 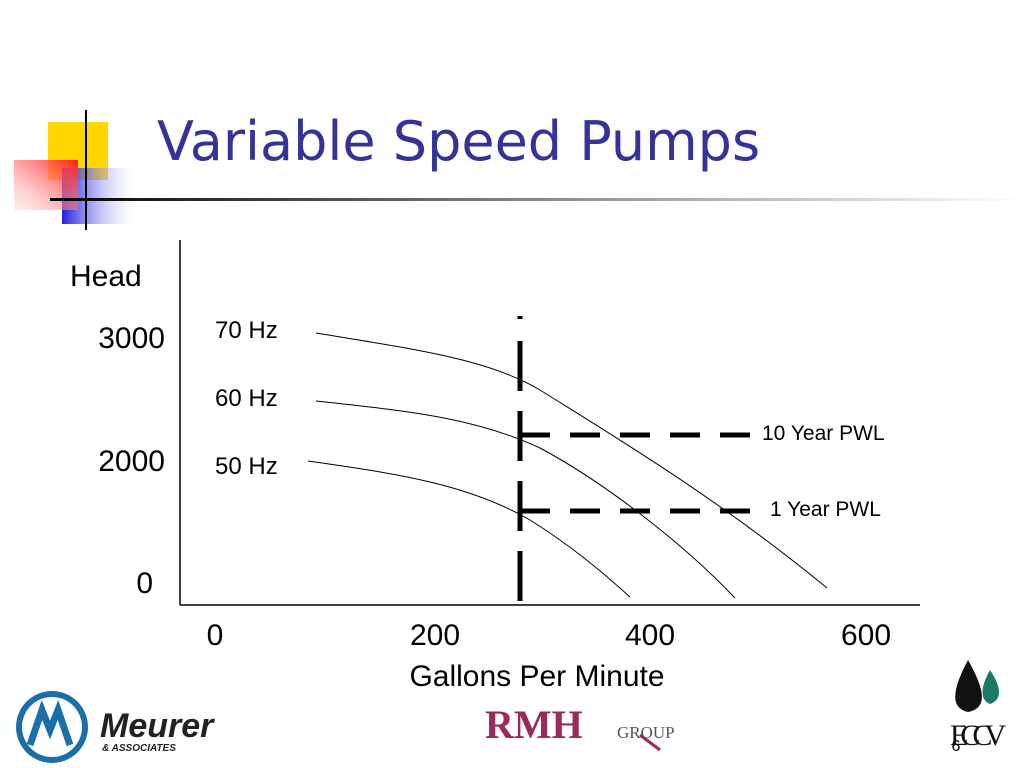 I want to click on logo-text: RMH, so click(x=534, y=724).